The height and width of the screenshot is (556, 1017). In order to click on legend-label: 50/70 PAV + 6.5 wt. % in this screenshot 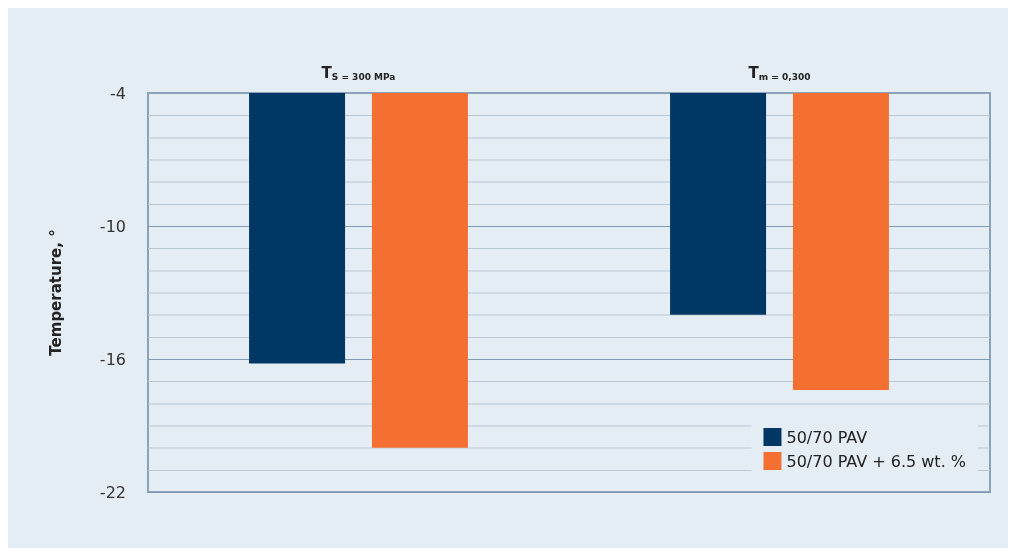, I will do `click(876, 461)`.